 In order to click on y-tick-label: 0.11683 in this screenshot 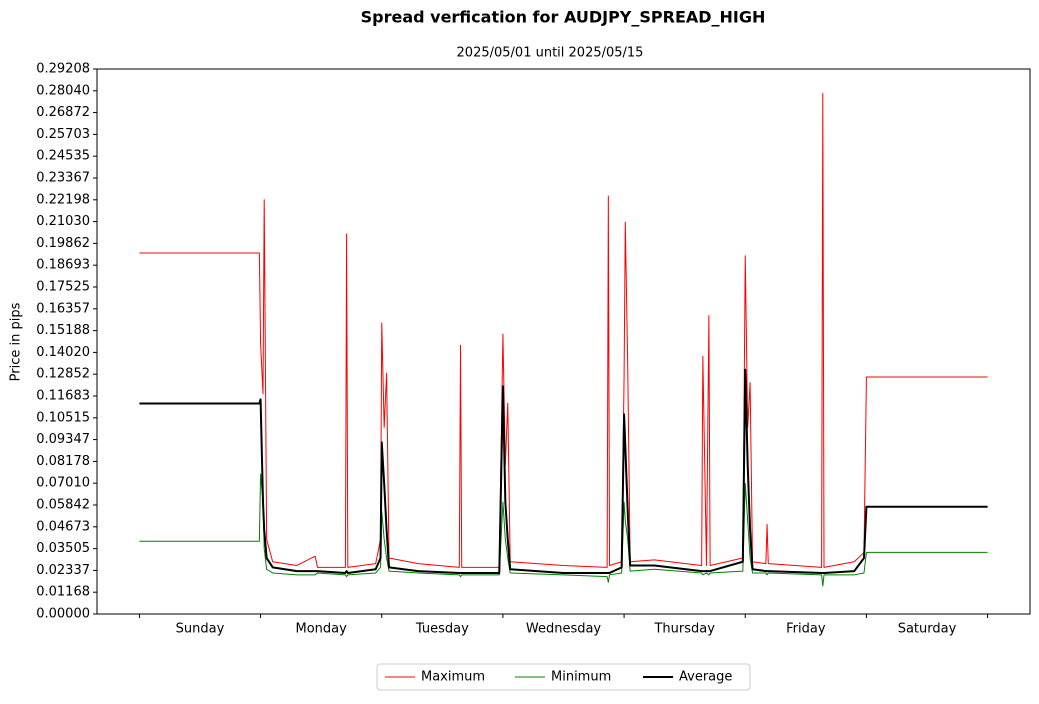, I will do `click(63, 396)`.